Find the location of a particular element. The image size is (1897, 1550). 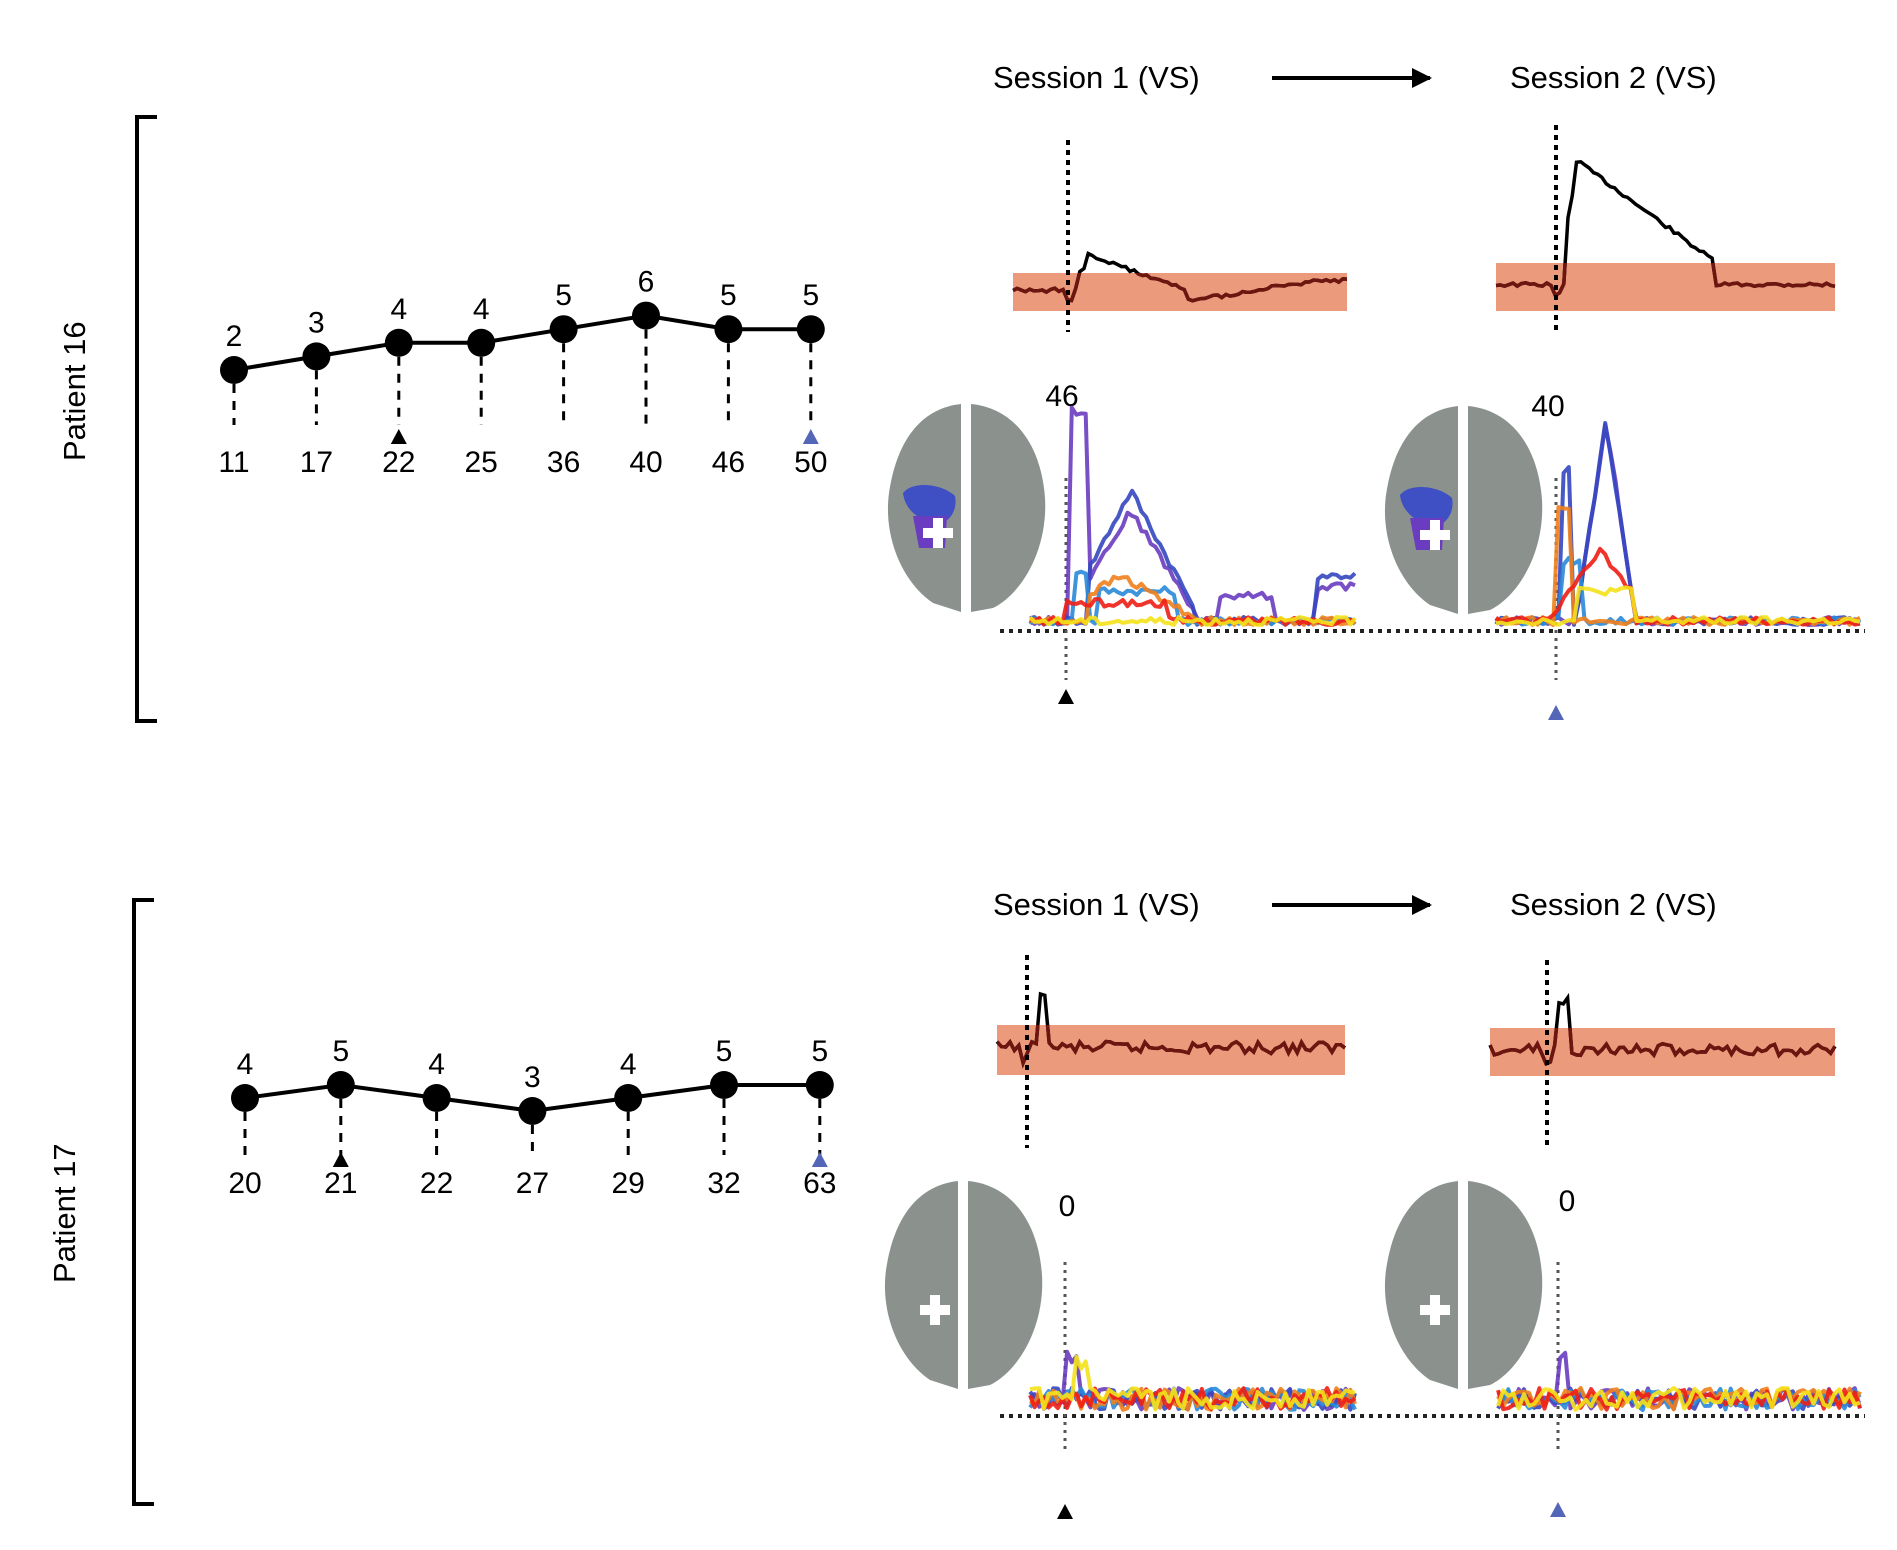

p16-day-label: 46 is located at coordinates (728, 462).